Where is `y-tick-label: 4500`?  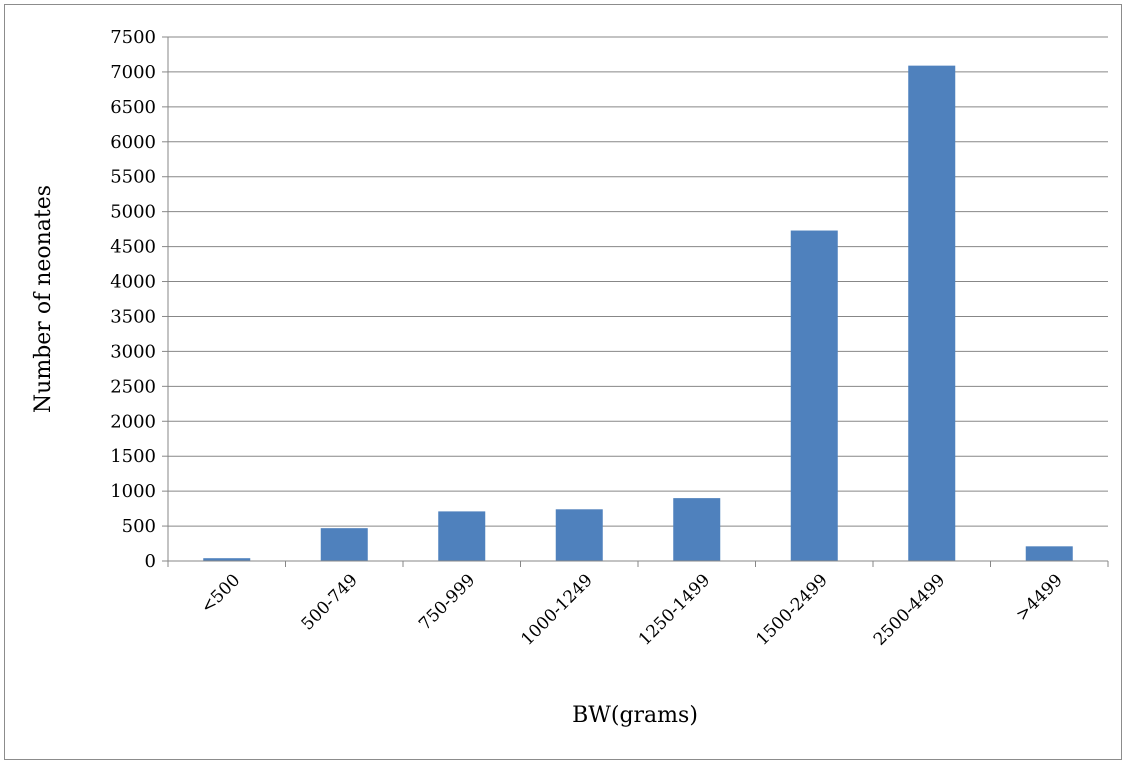 y-tick-label: 4500 is located at coordinates (133, 247).